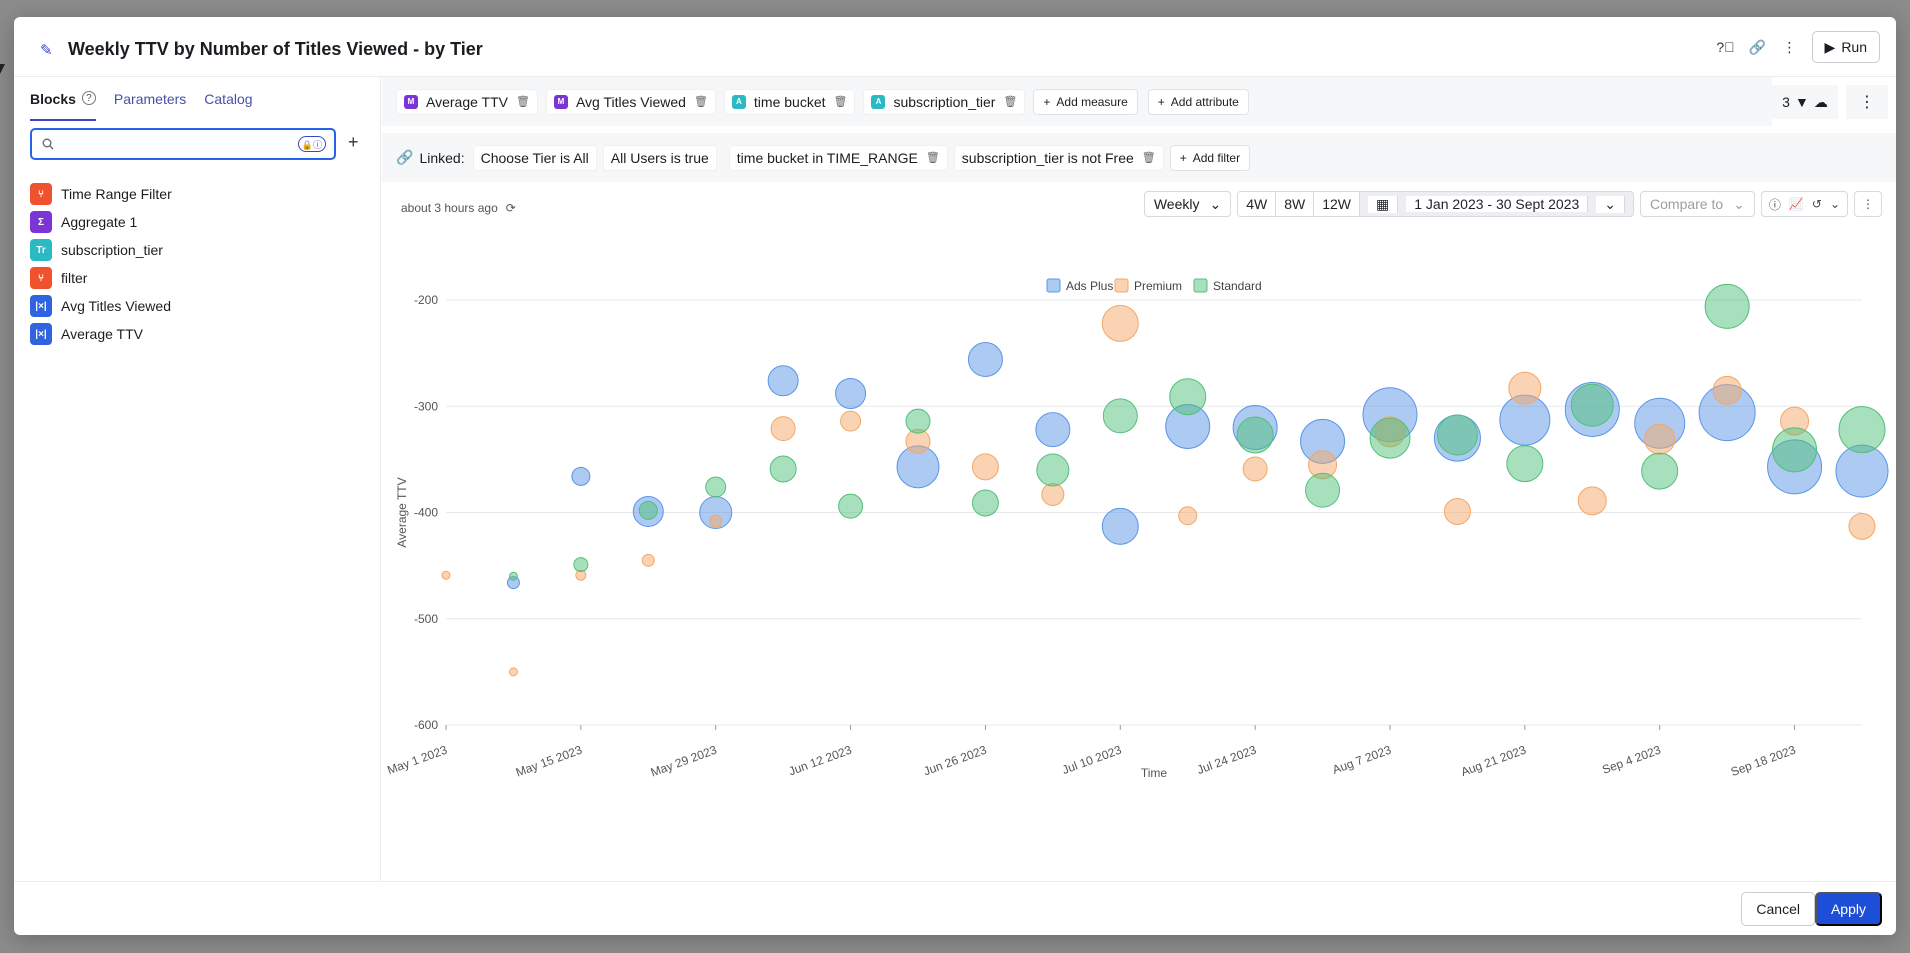  What do you see at coordinates (955, 761) in the screenshot?
I see `x-tick-label: Jun 26 2023` at bounding box center [955, 761].